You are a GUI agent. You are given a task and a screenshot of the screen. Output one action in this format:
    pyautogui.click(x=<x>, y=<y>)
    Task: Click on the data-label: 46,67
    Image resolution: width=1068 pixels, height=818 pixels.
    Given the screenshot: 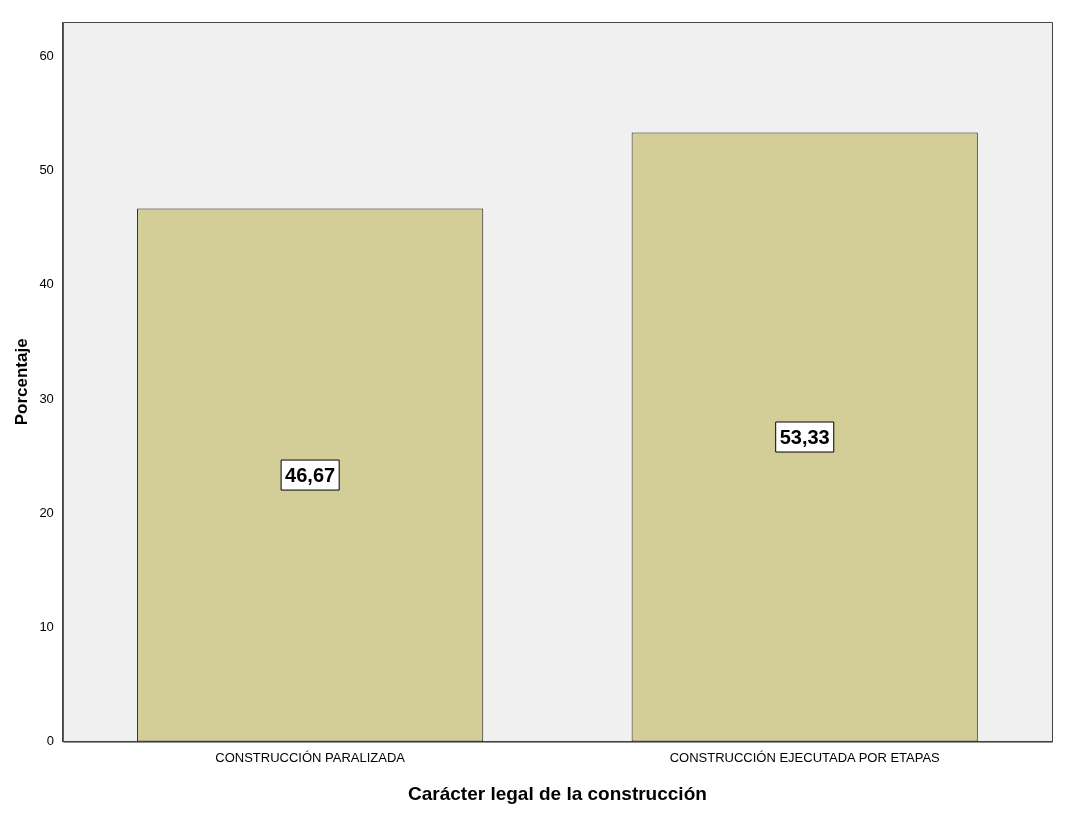 What is the action you would take?
    pyautogui.click(x=310, y=474)
    